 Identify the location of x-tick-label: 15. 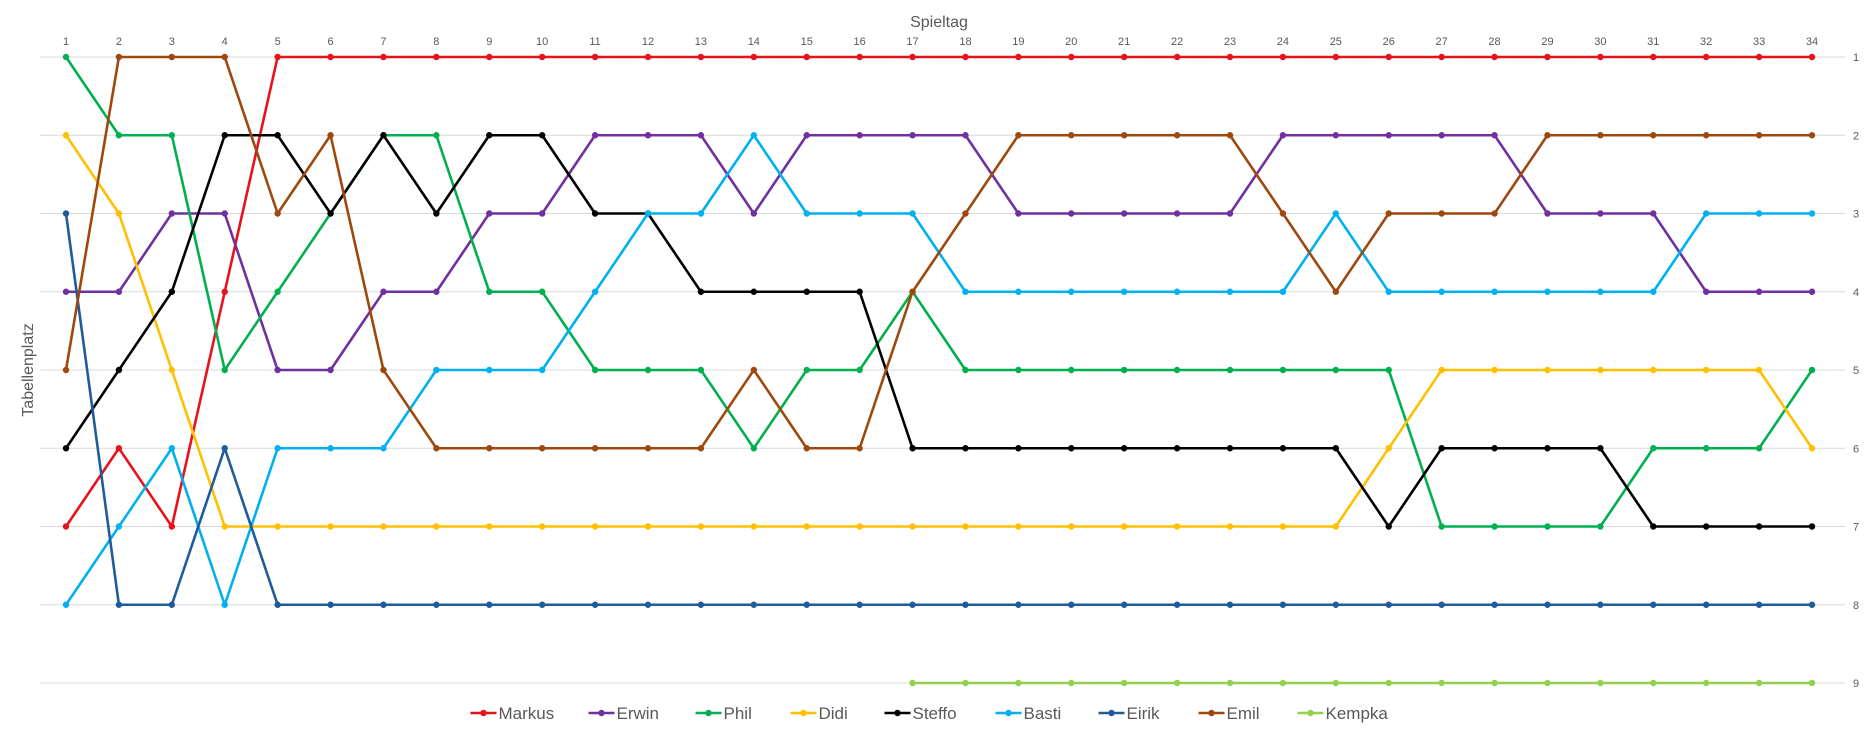
(807, 42).